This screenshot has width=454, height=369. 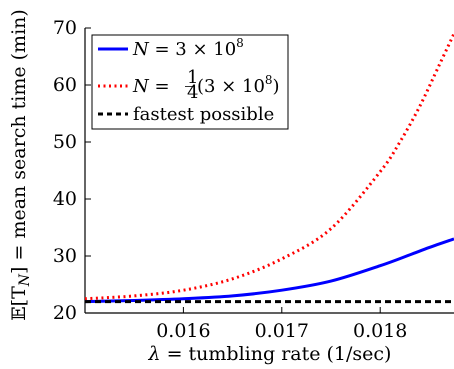 I want to click on x-axis-label: λ = tumbling rate (1/sec), so click(x=270, y=354).